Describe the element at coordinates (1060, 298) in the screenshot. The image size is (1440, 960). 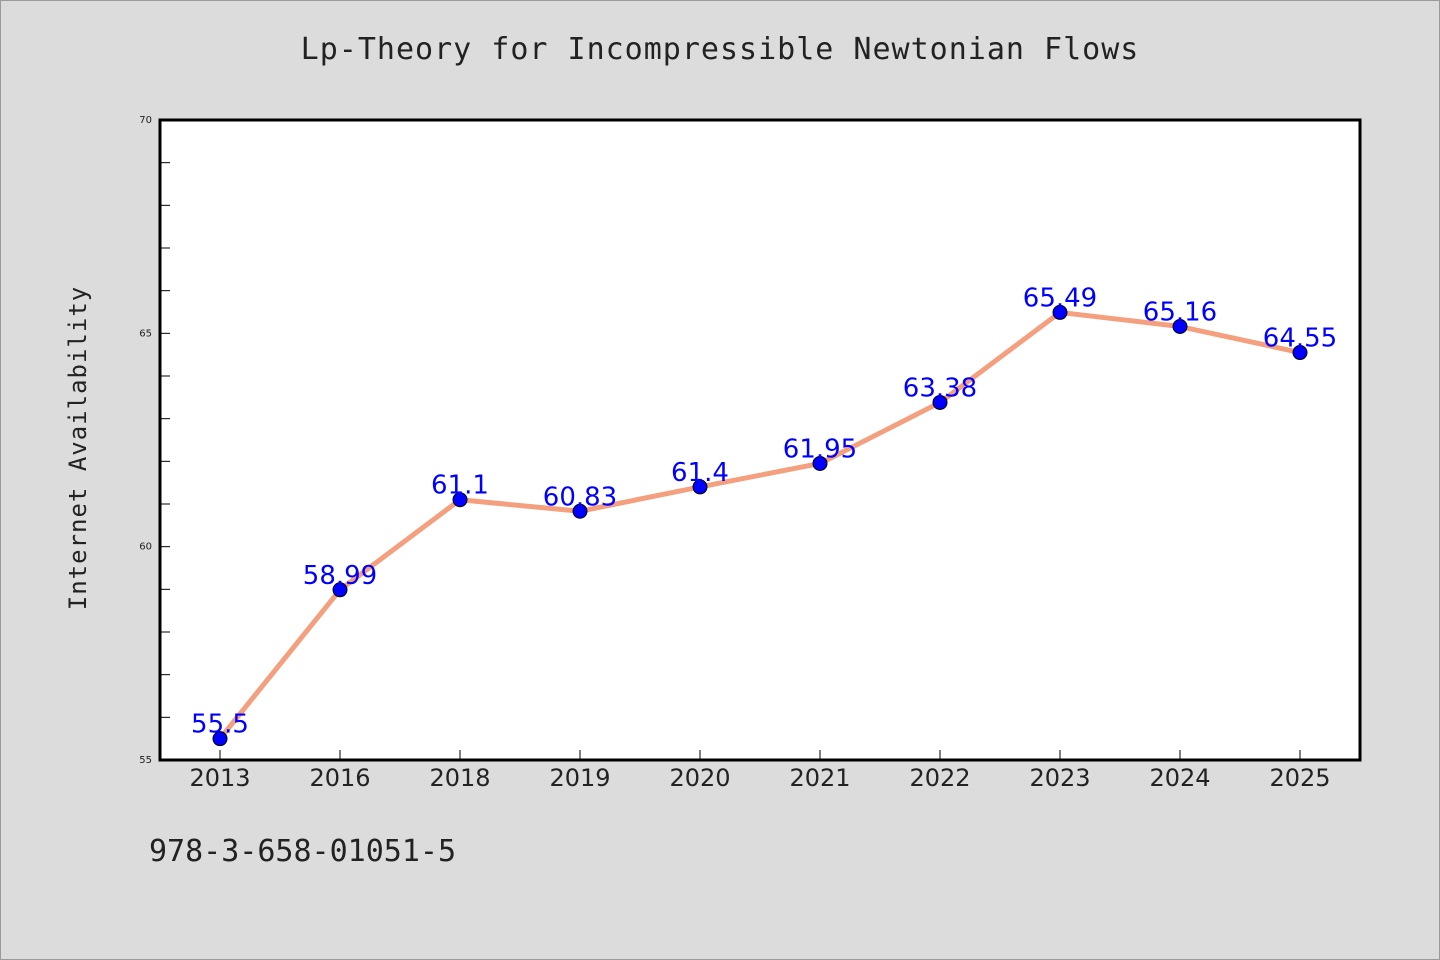
I see `data-label: 65.49` at that location.